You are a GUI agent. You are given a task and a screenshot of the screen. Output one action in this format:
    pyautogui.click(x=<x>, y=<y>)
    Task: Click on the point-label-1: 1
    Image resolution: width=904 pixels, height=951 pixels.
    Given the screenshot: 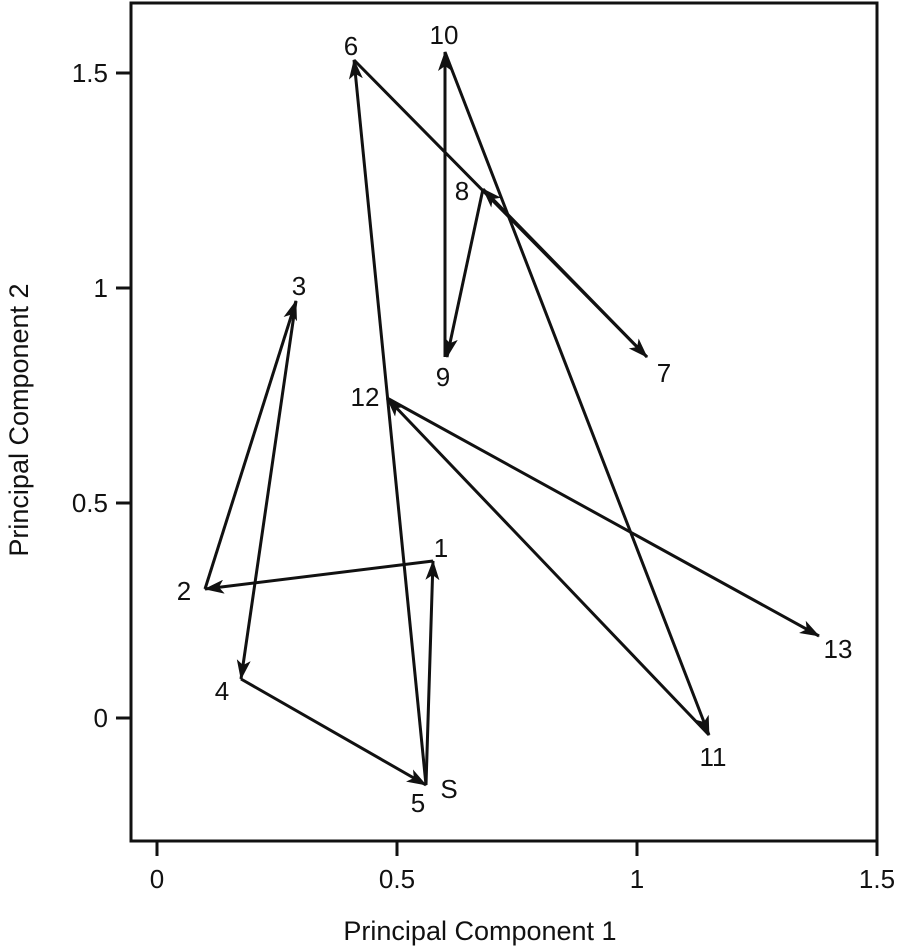 What is the action you would take?
    pyautogui.click(x=441, y=548)
    